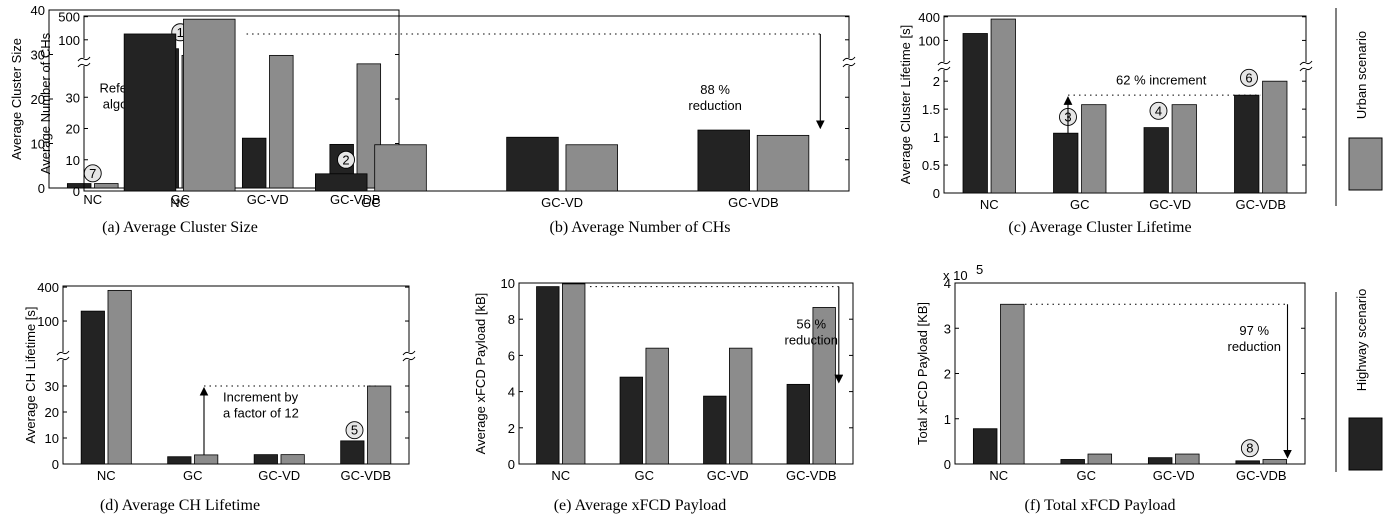 The width and height of the screenshot is (1393, 517). Describe the element at coordinates (261, 413) in the screenshot. I see `annotation-d-1-label-1: a factor of 12` at that location.